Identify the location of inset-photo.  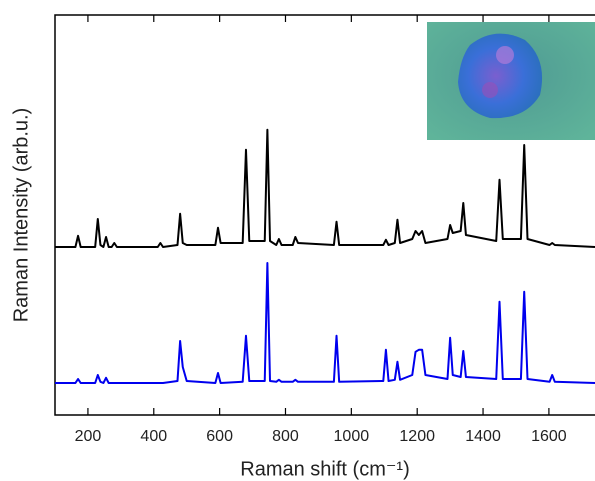
(511, 81).